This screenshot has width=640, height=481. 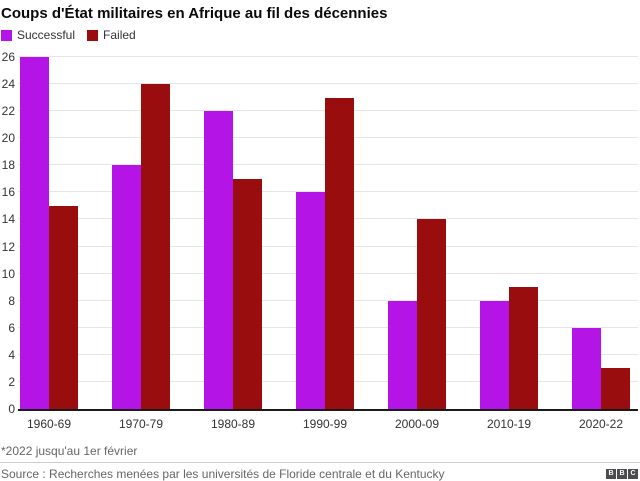 What do you see at coordinates (509, 424) in the screenshot?
I see `x-axis-label: 2010-19` at bounding box center [509, 424].